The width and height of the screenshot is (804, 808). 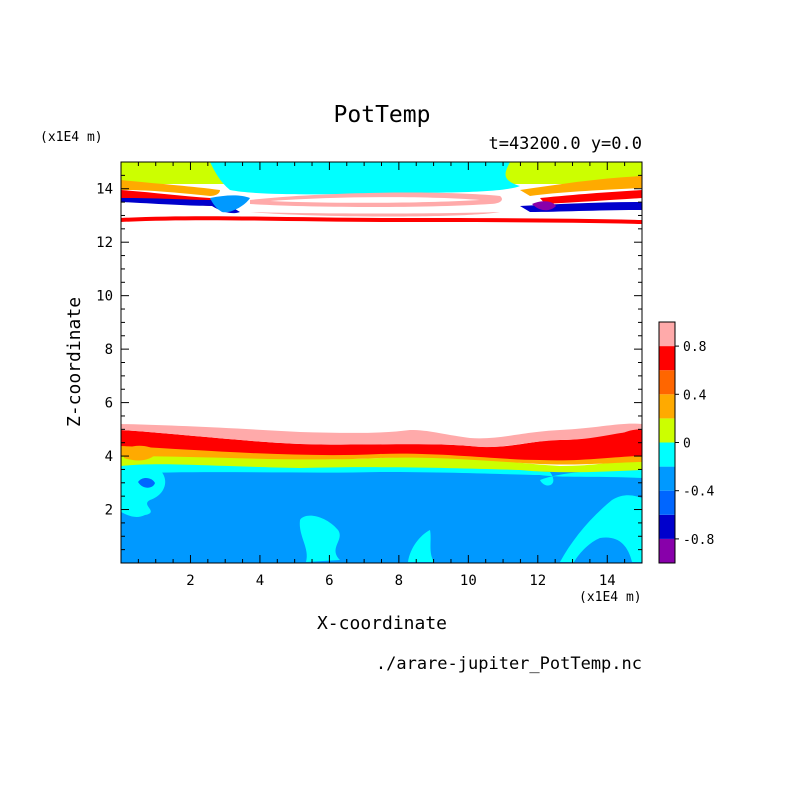 What do you see at coordinates (109, 350) in the screenshot?
I see `y-tick-label: 8` at bounding box center [109, 350].